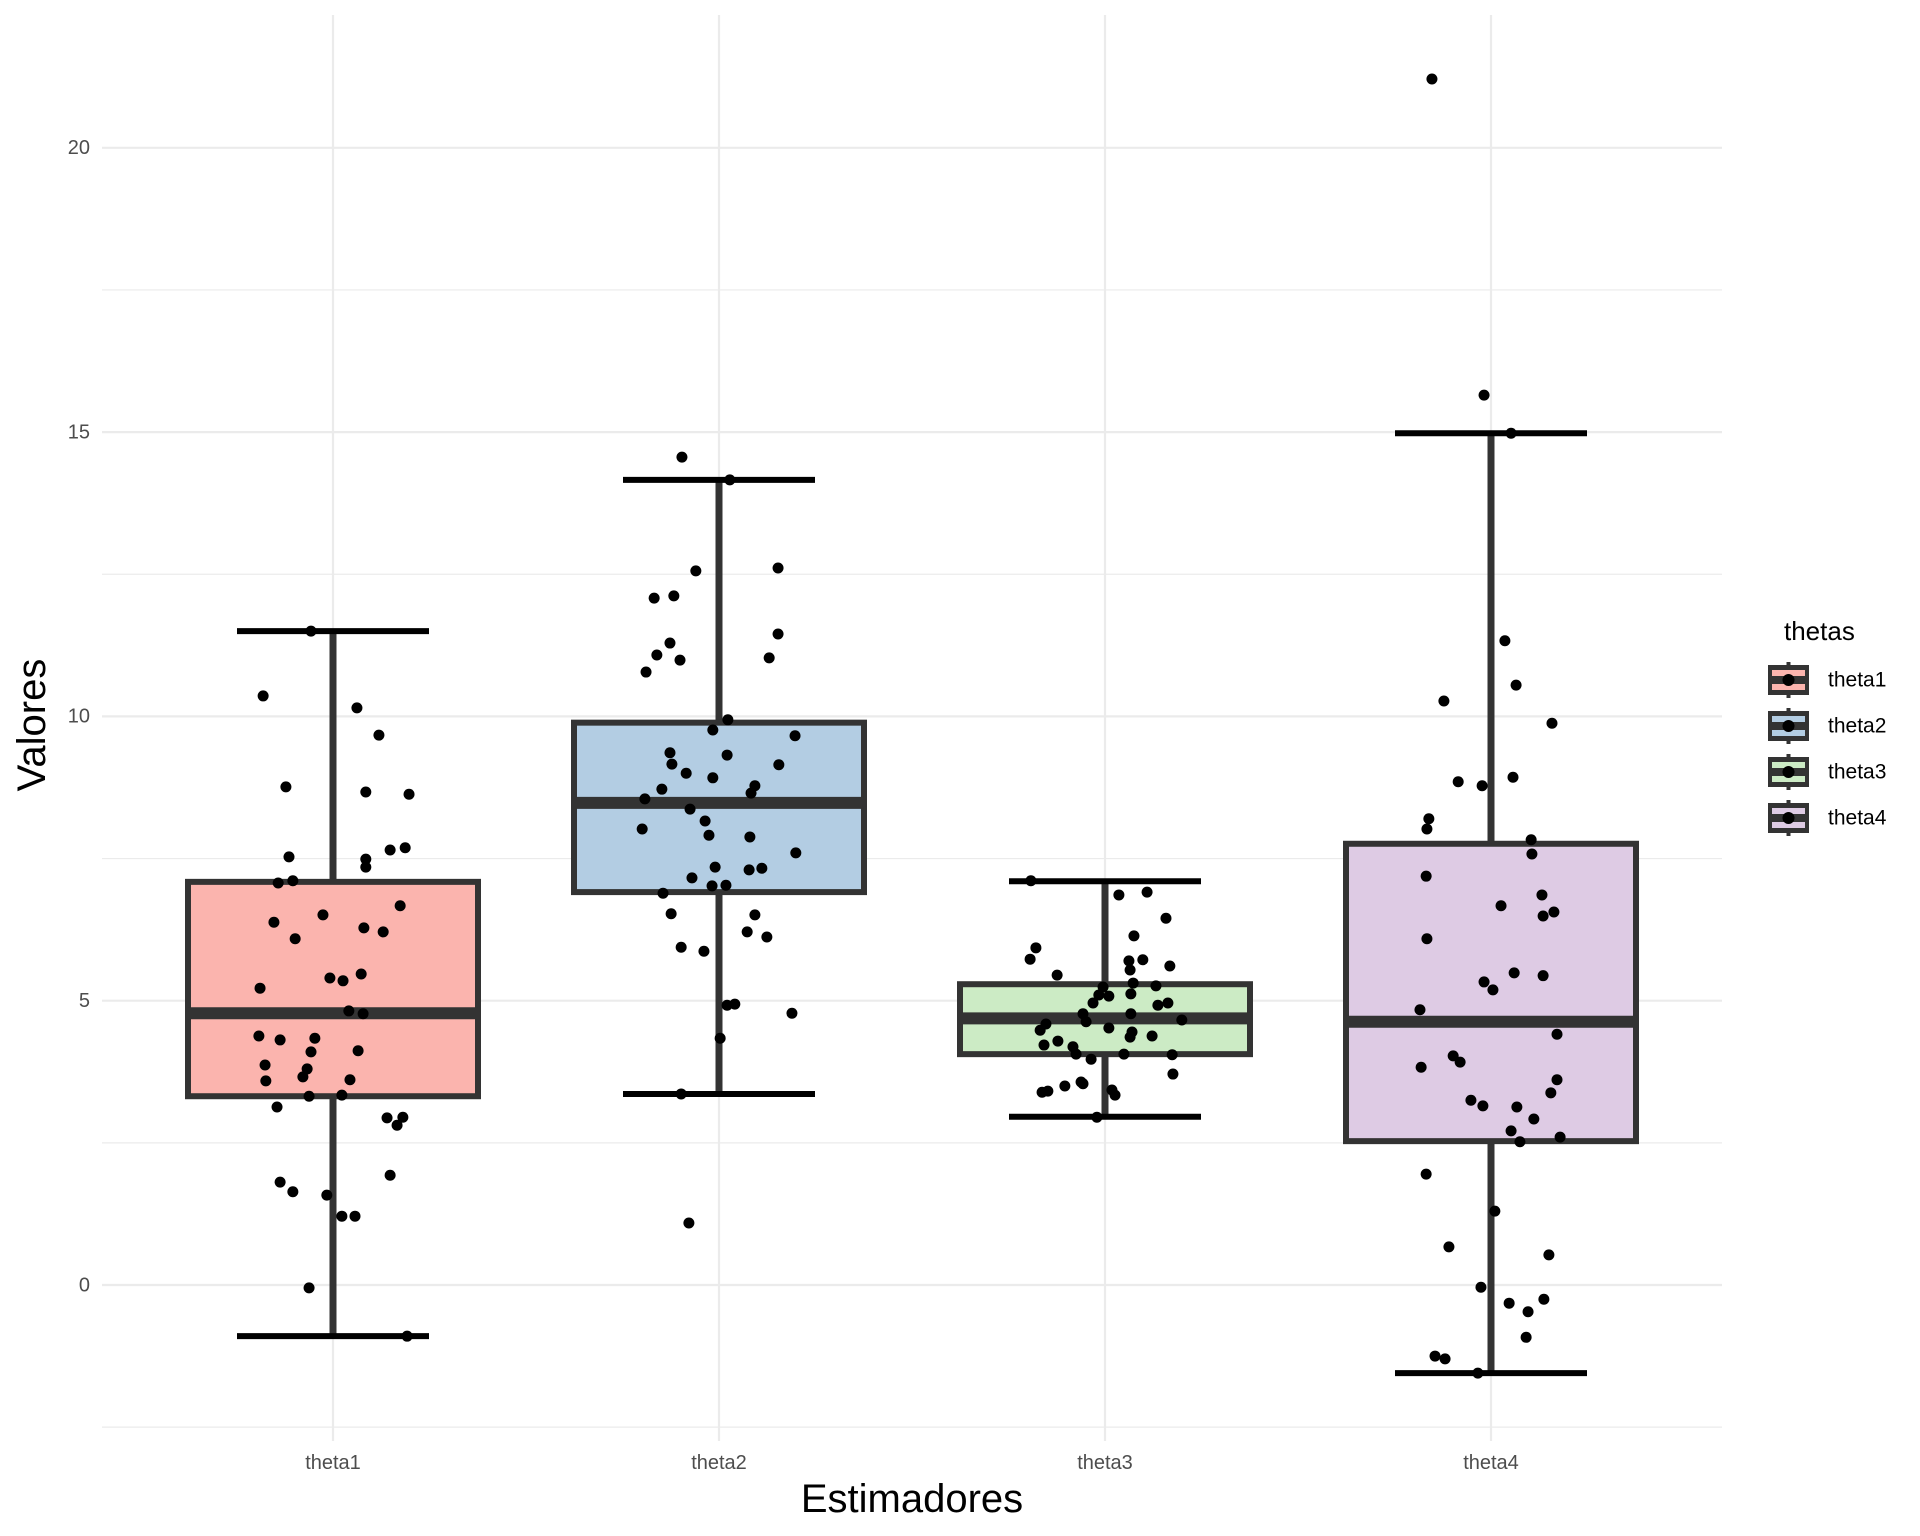  Describe the element at coordinates (79, 148) in the screenshot. I see `y-tick-label: 20` at that location.